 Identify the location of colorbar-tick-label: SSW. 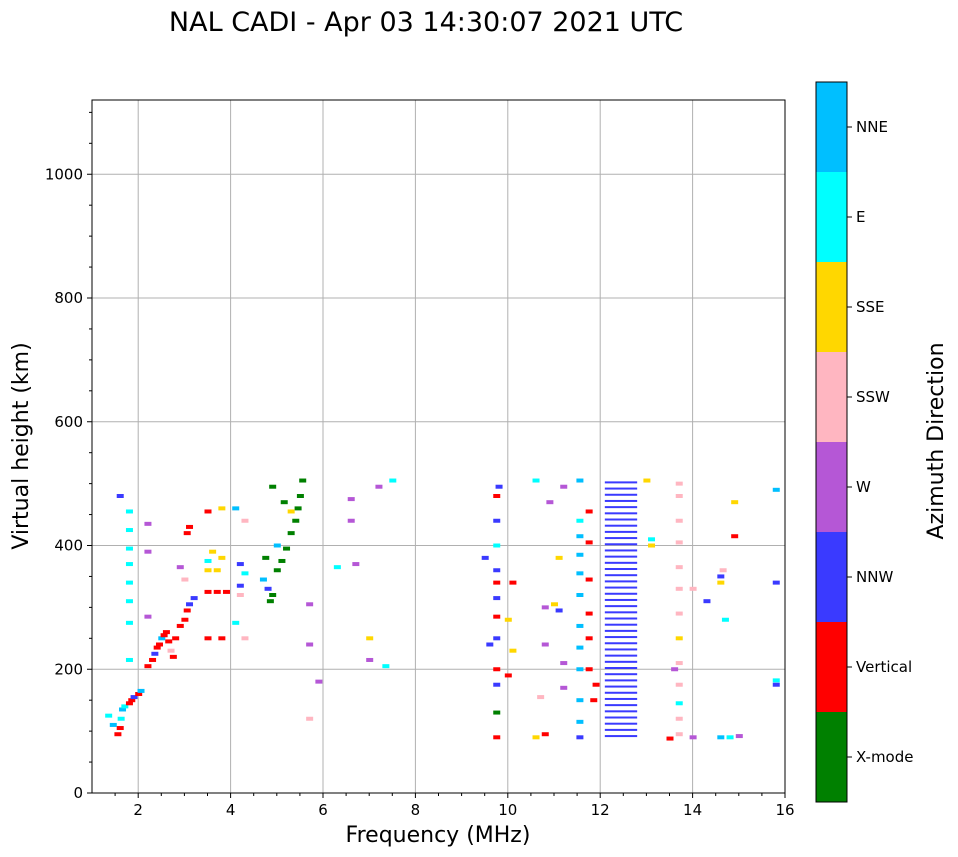
(873, 397).